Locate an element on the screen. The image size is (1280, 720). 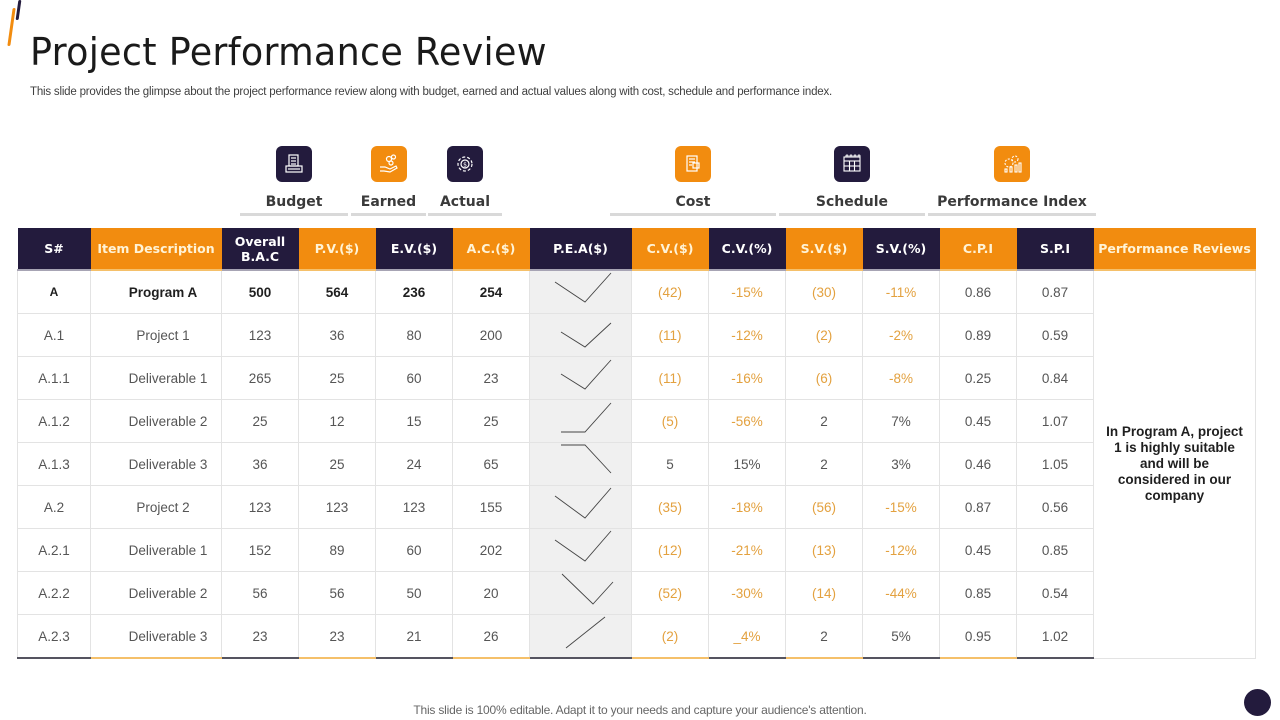
cell-sn: A.2 is located at coordinates (54, 507).